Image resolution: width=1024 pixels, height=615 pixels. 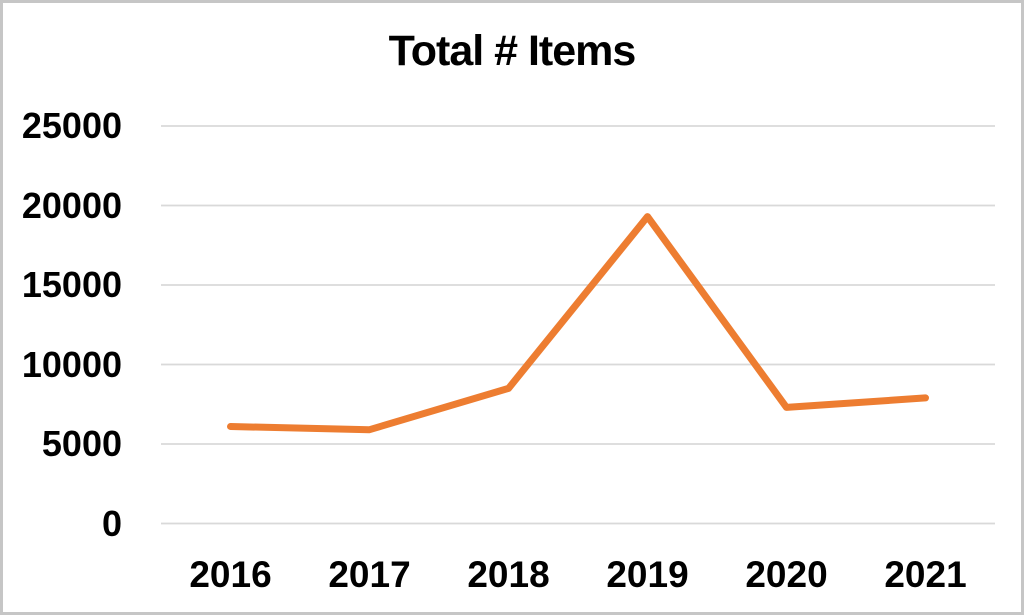 What do you see at coordinates (786, 574) in the screenshot?
I see `x-axis-tick-label: 2020` at bounding box center [786, 574].